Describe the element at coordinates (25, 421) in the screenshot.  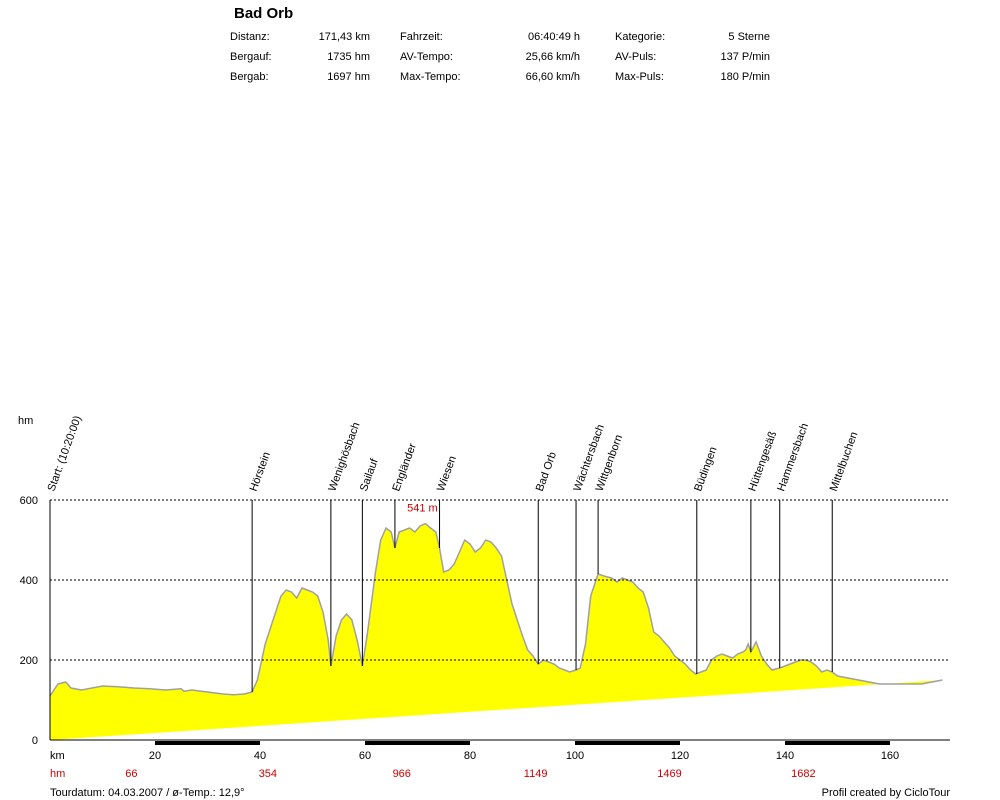
I see `y-axis-label: hm` at that location.